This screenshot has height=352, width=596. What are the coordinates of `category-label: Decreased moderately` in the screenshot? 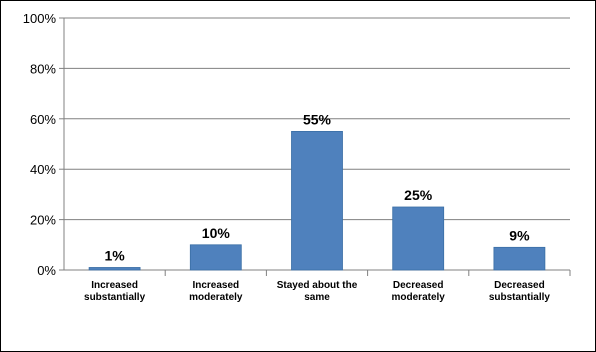 It's located at (419, 291).